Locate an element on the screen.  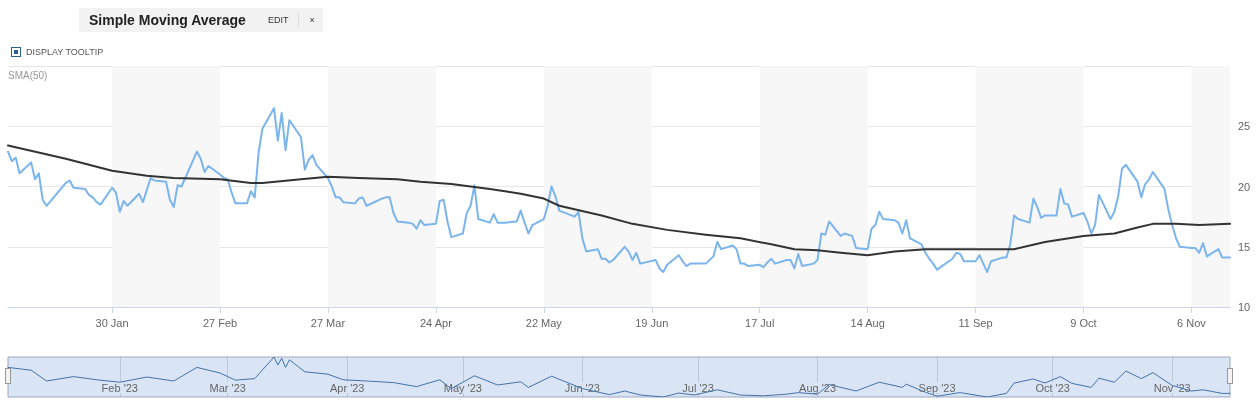
x-tick-label: 27 Mar is located at coordinates (328, 322).